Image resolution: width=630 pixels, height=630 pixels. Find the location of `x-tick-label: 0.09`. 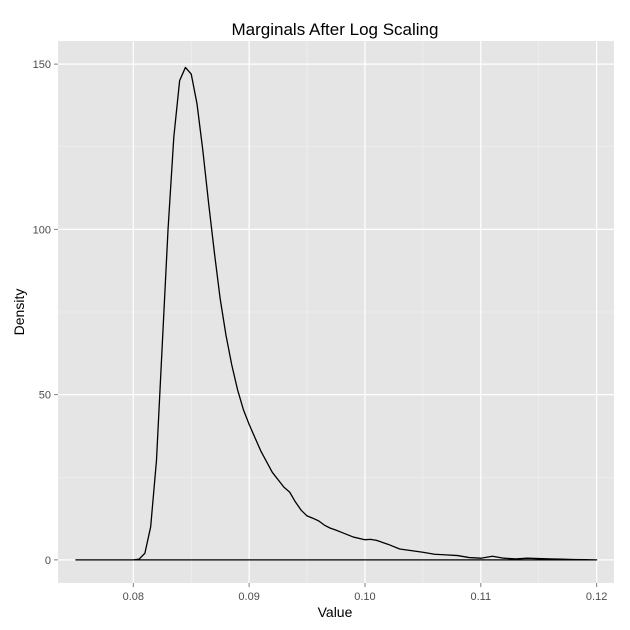

x-tick-label: 0.09 is located at coordinates (248, 597).